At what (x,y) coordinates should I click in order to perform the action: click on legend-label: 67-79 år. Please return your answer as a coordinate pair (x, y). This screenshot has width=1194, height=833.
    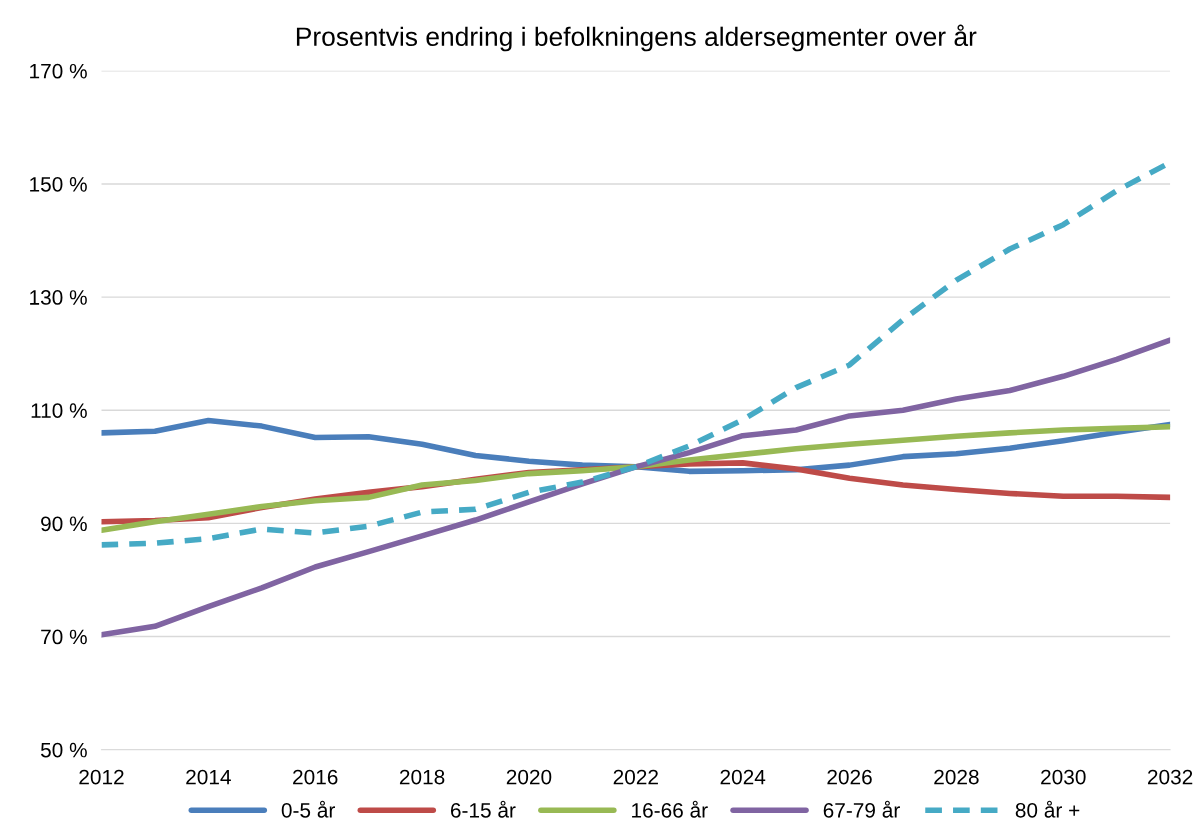
    Looking at the image, I should click on (861, 809).